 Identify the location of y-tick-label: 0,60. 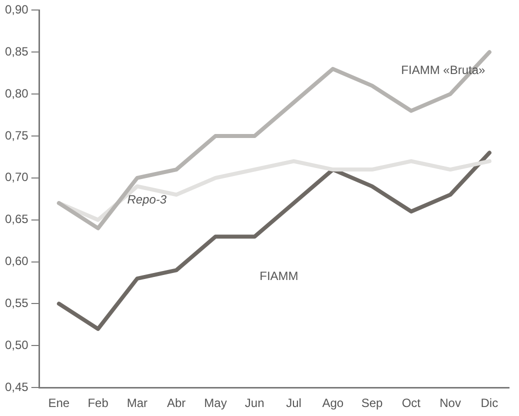
(16, 261).